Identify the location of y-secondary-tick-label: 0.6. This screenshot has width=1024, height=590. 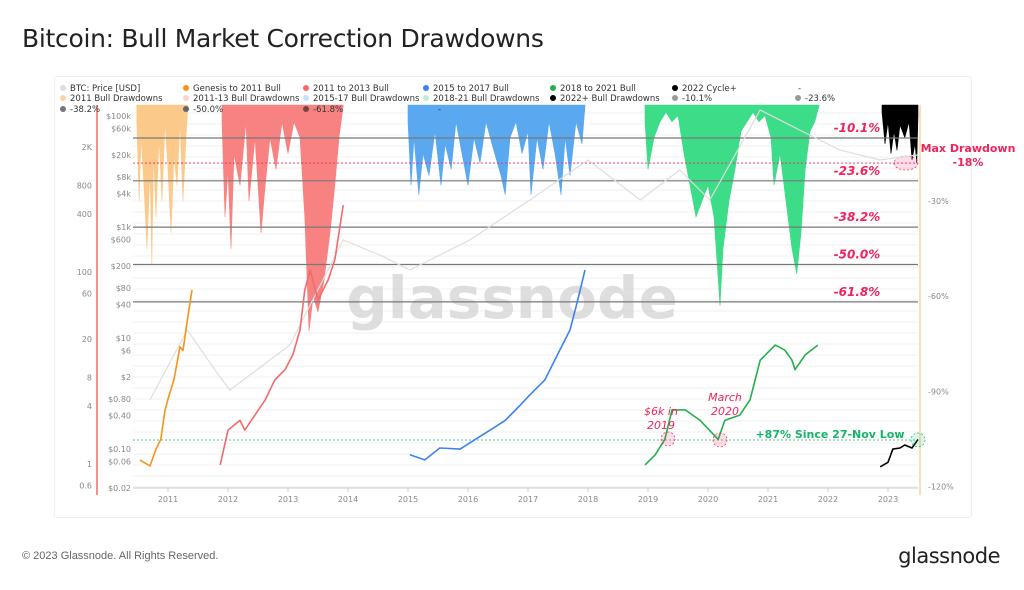
(85, 485).